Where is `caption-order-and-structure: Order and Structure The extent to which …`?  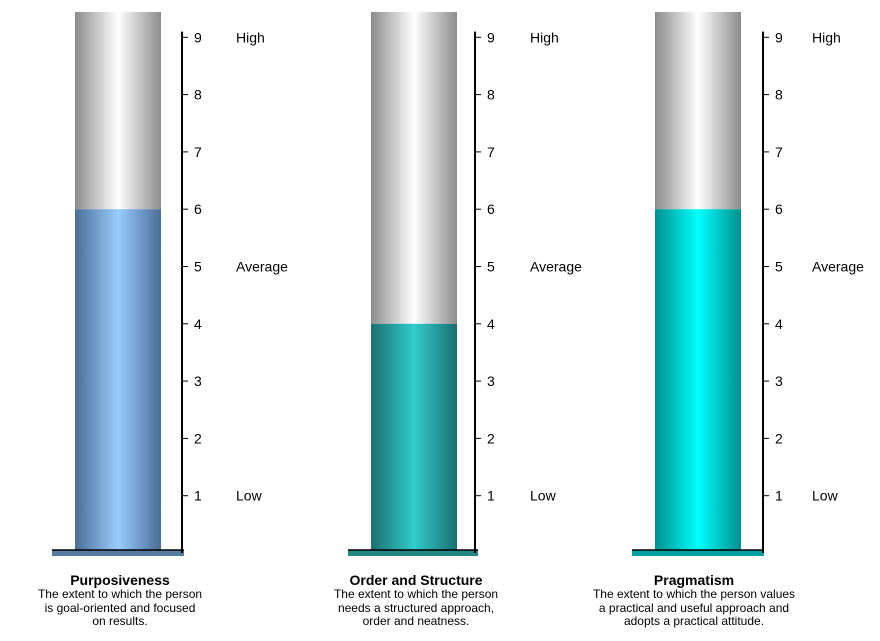
caption-order-and-structure: Order and Structure The extent to which … is located at coordinates (416, 600).